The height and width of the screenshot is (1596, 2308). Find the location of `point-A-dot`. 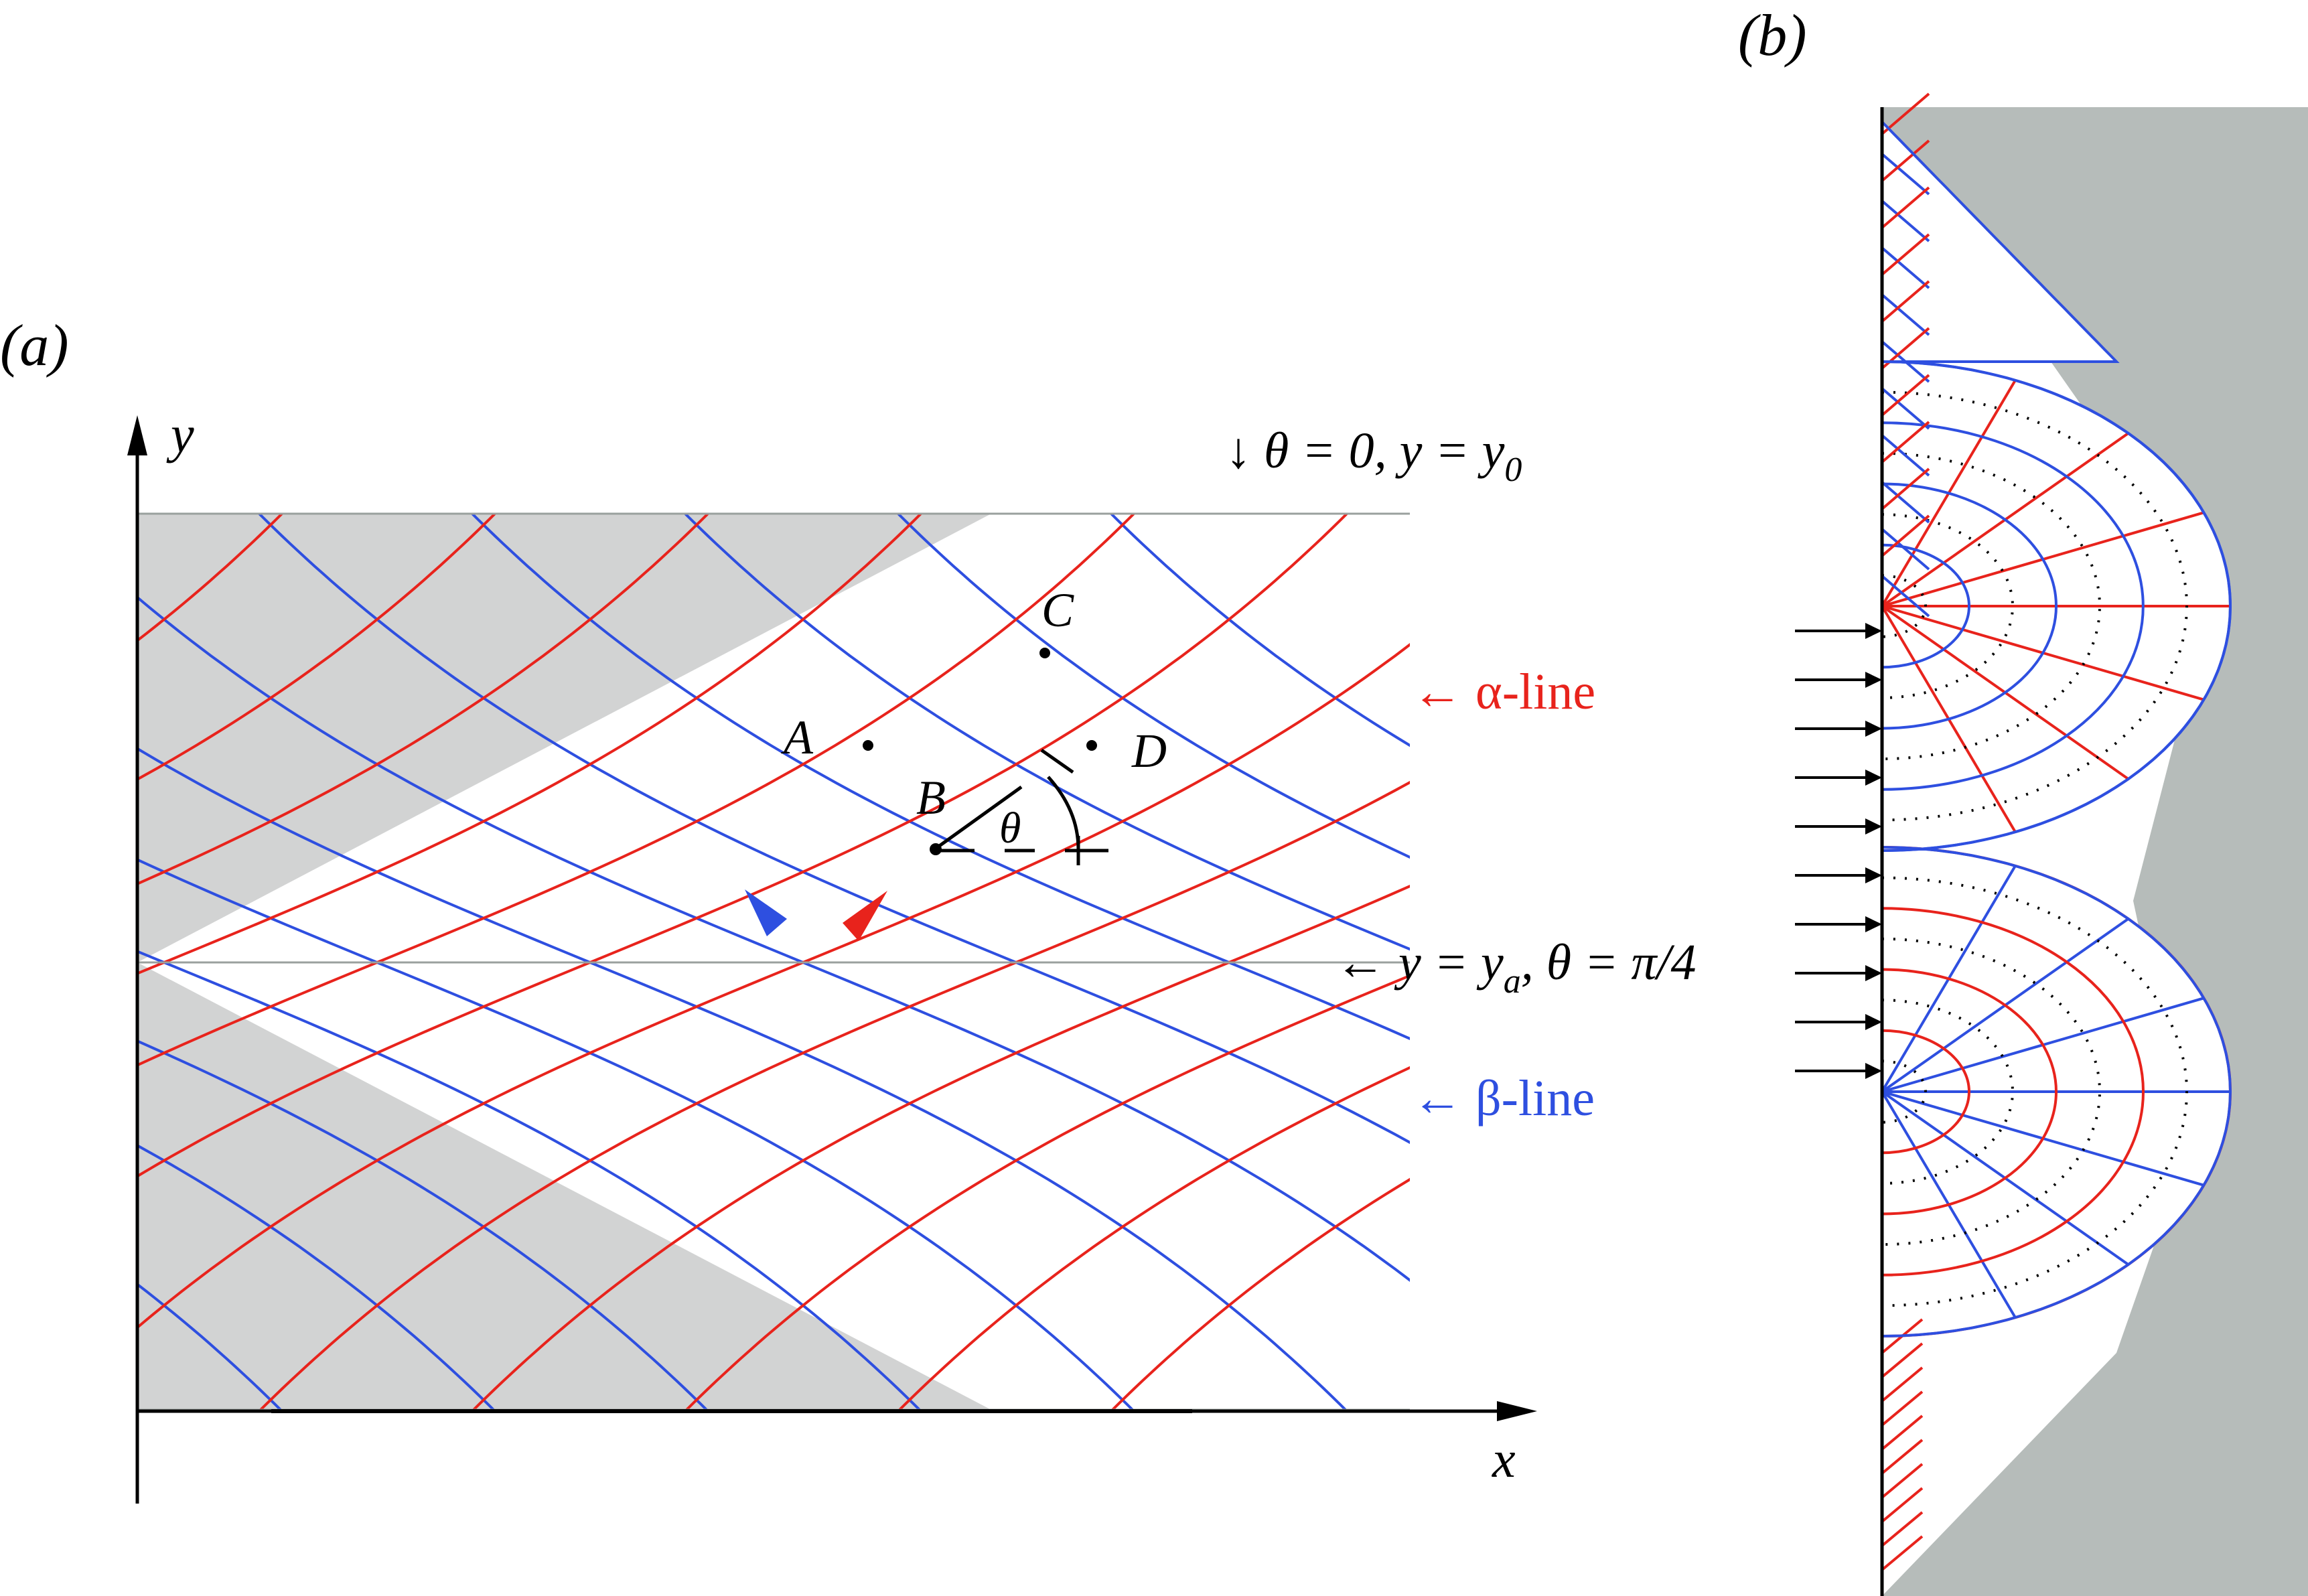

point-A-dot is located at coordinates (868, 745).